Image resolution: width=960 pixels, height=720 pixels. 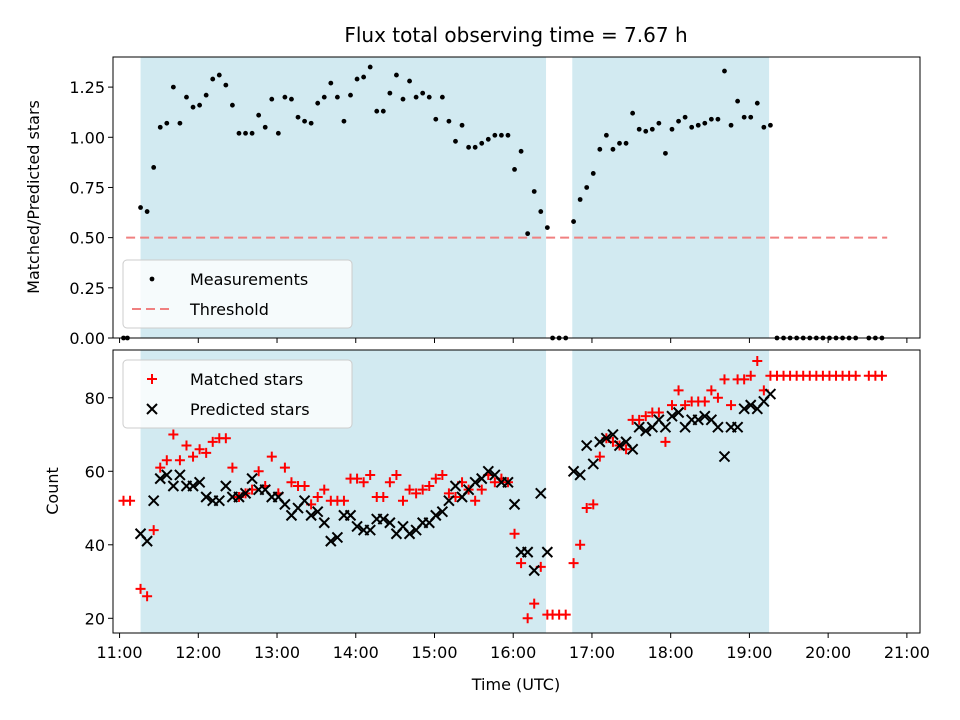 What do you see at coordinates (87, 187) in the screenshot?
I see `y-tick-label: 0.75` at bounding box center [87, 187].